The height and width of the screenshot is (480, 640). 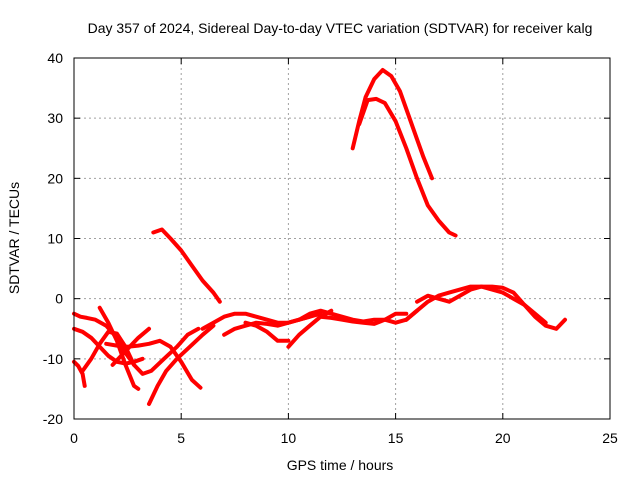 What do you see at coordinates (289, 438) in the screenshot?
I see `x-tick-label: 10` at bounding box center [289, 438].